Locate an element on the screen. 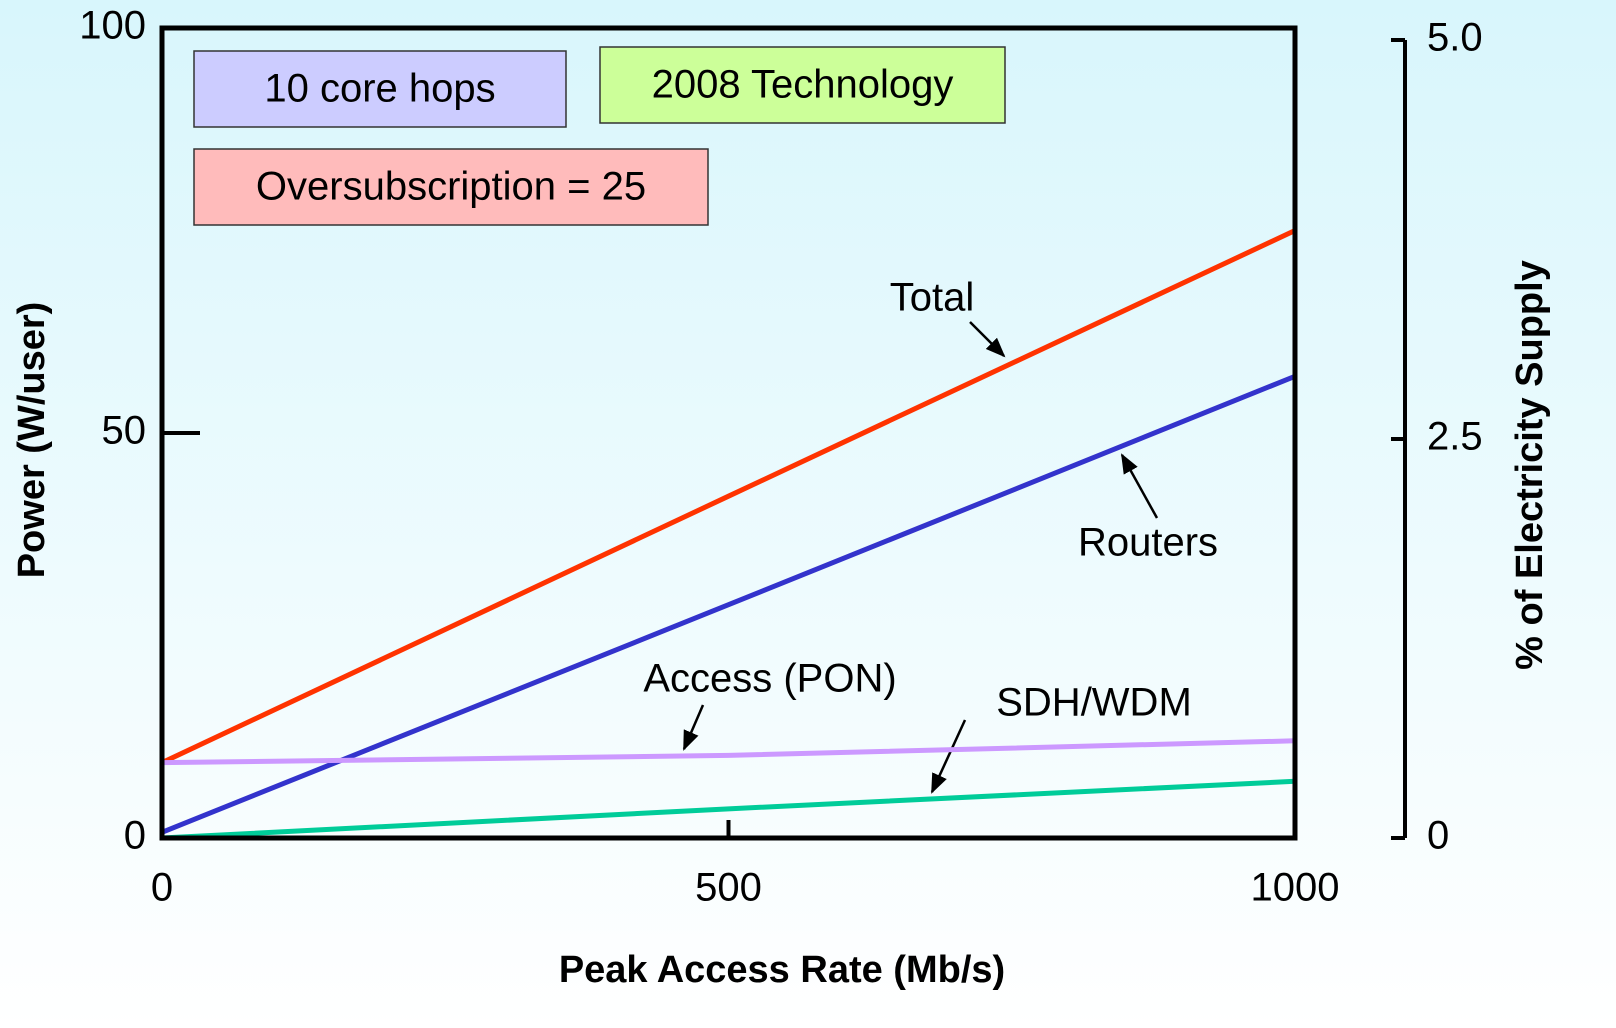 Image resolution: width=1616 pixels, height=1028 pixels. y-tick-label: 100 is located at coordinates (112, 26).